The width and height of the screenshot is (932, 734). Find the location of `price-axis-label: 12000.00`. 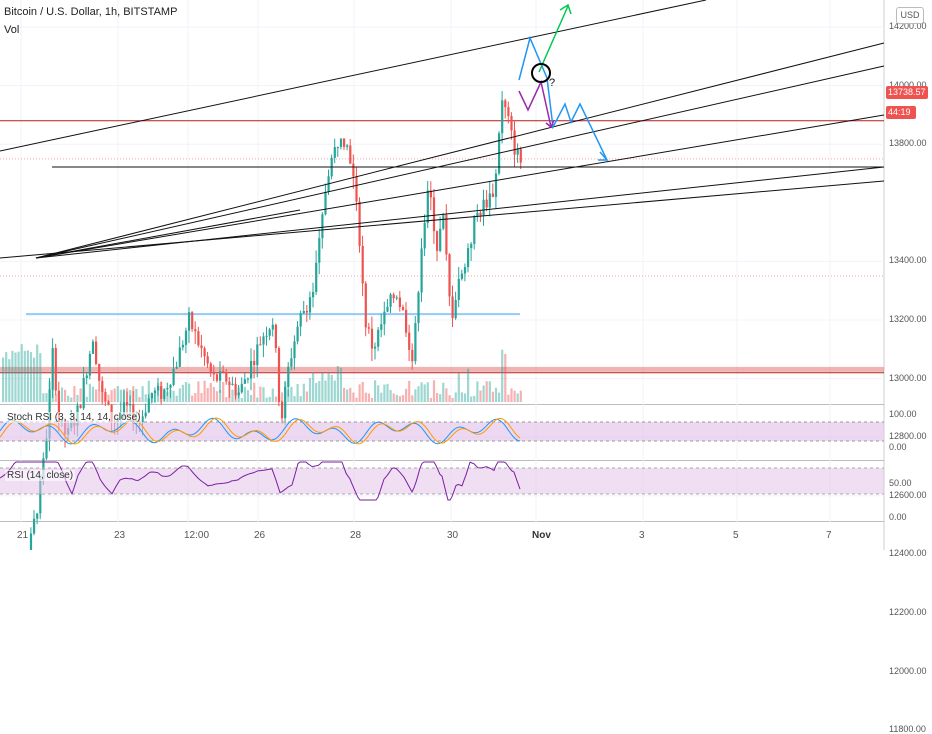

price-axis-label: 12000.00 is located at coordinates (908, 670).